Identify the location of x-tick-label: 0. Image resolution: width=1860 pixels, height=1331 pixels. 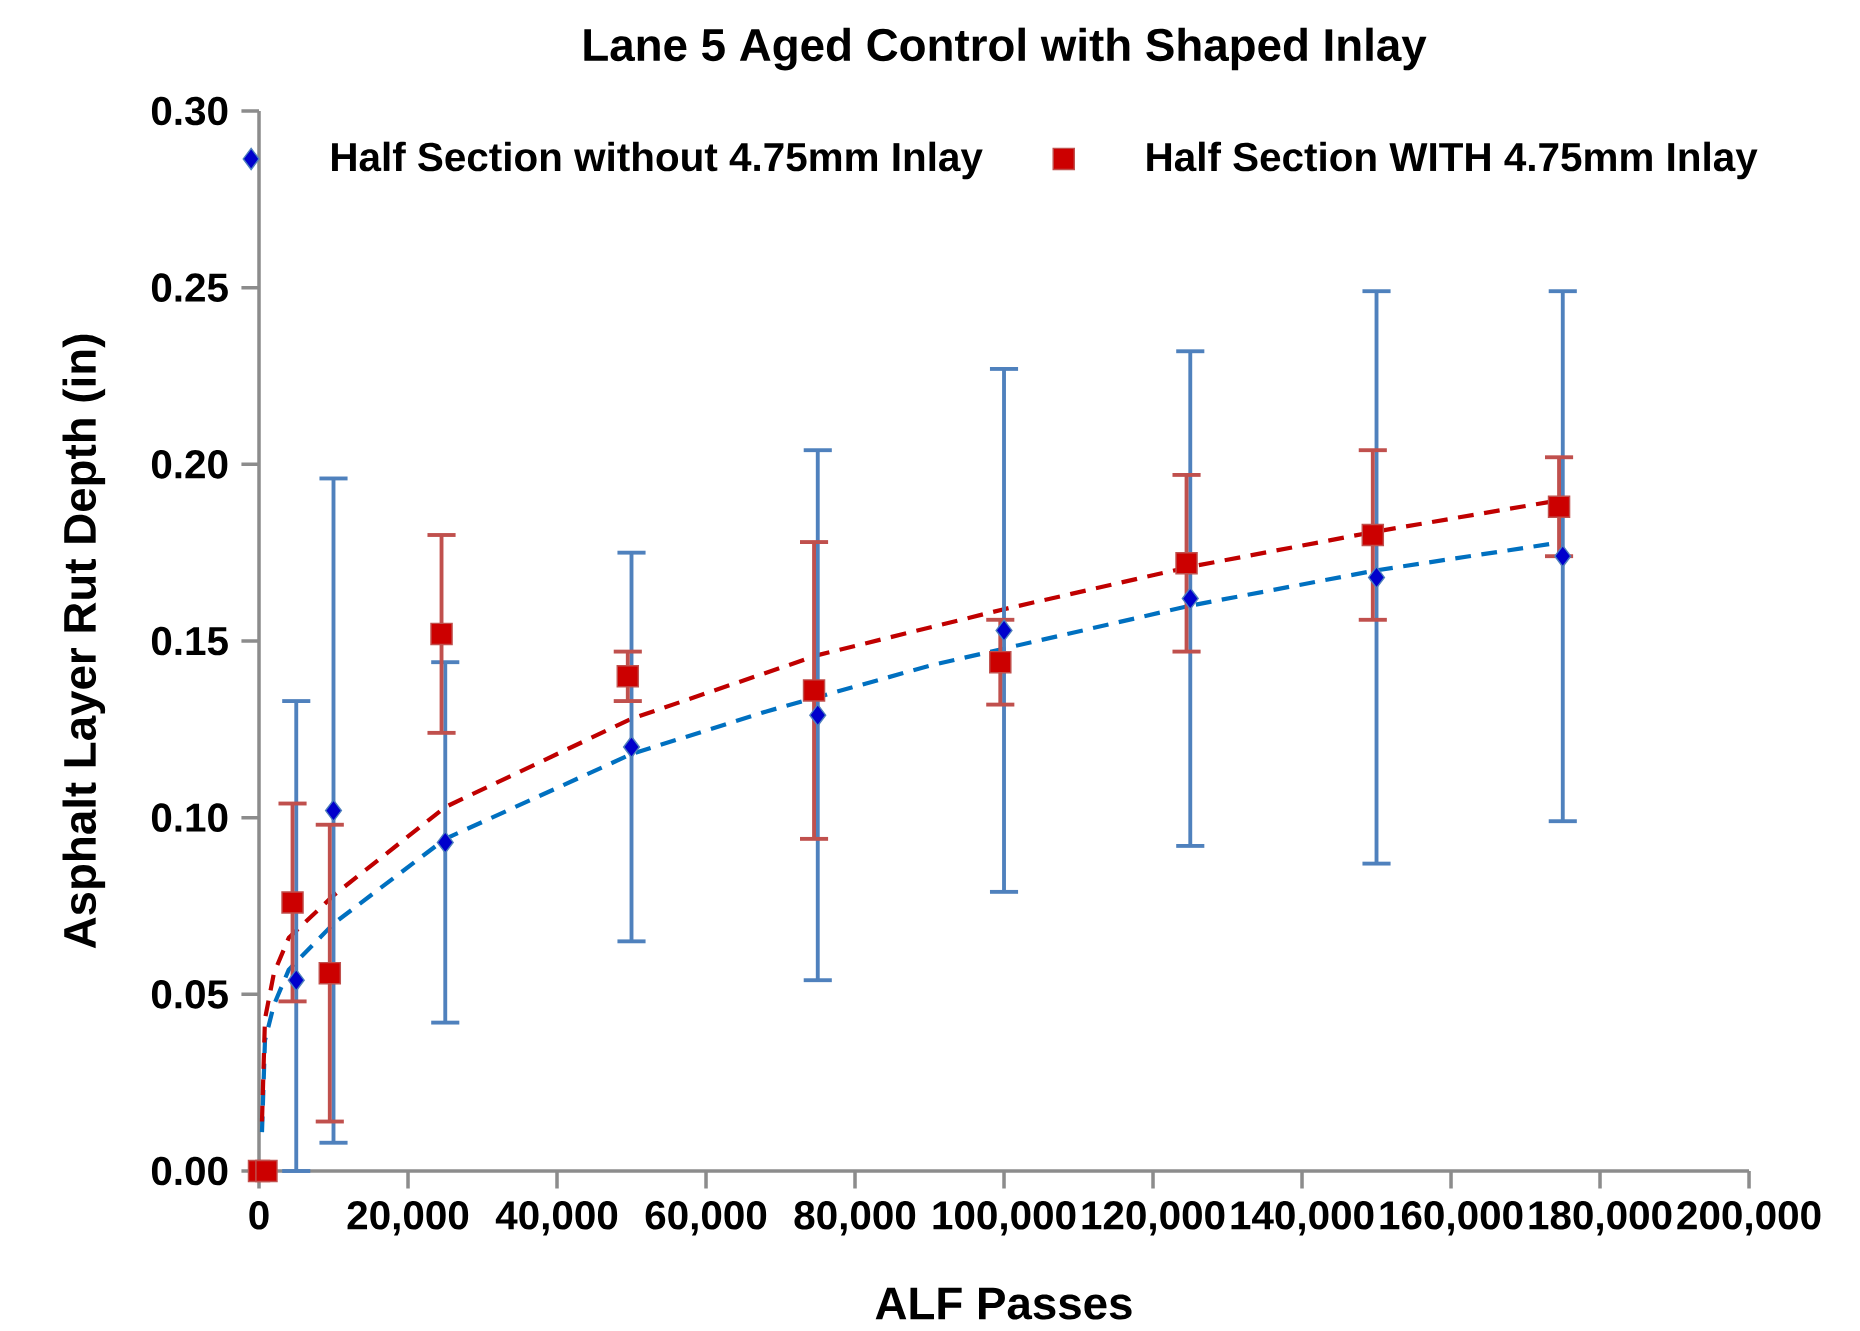
(259, 1215).